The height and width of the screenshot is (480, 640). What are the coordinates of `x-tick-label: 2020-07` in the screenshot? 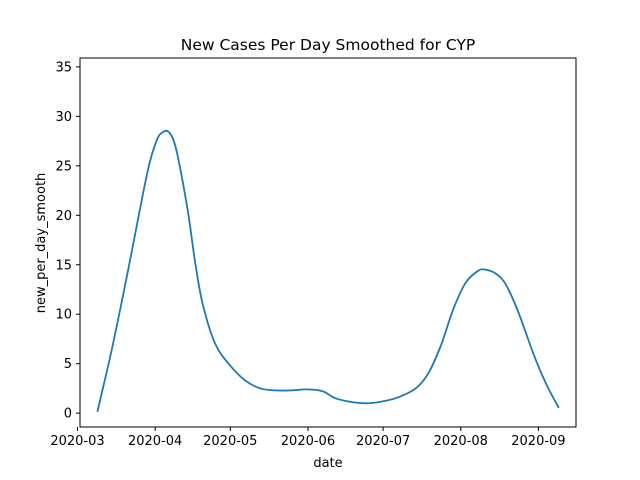 It's located at (383, 441).